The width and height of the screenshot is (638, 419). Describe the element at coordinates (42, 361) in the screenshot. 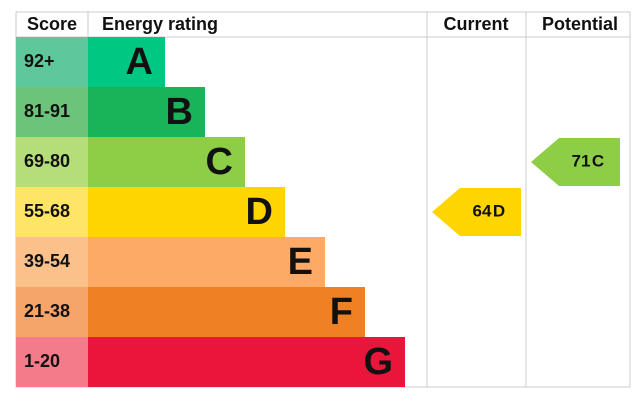

I see `score-label: 1-20` at that location.